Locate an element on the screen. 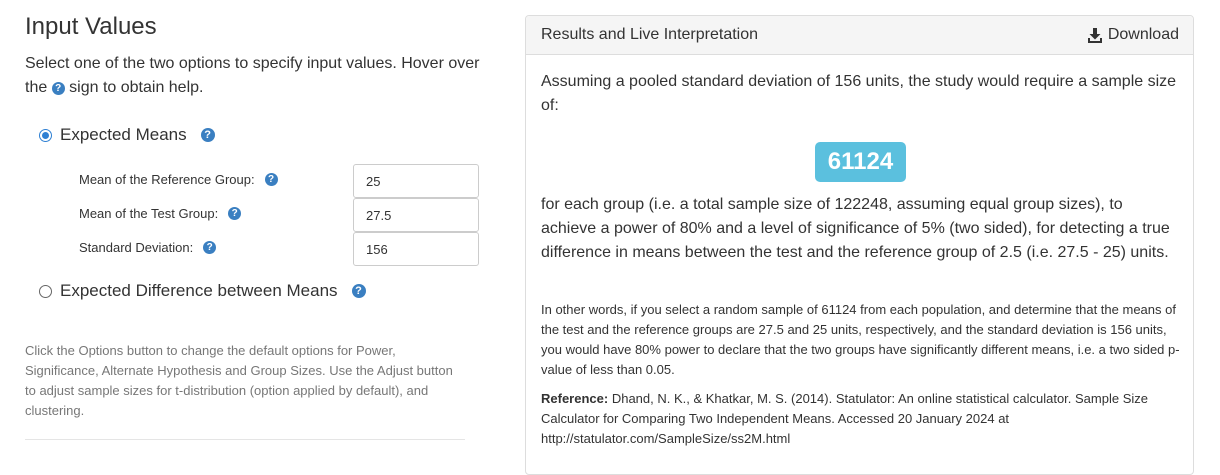 This screenshot has width=1220, height=475. sample-size-badge: 61124 is located at coordinates (860, 162).